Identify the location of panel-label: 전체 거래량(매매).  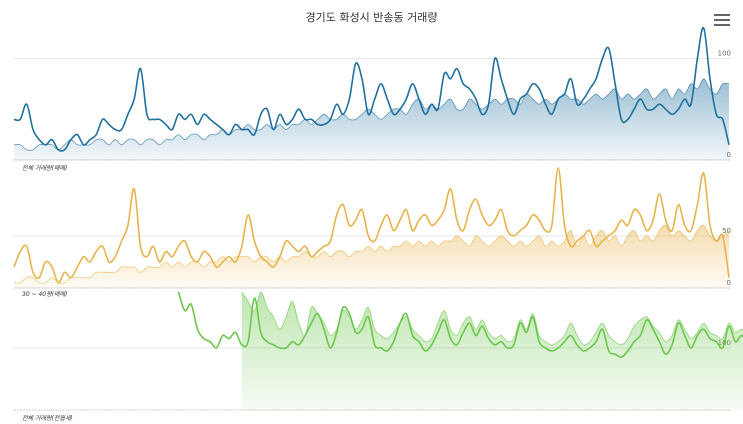
(44, 168).